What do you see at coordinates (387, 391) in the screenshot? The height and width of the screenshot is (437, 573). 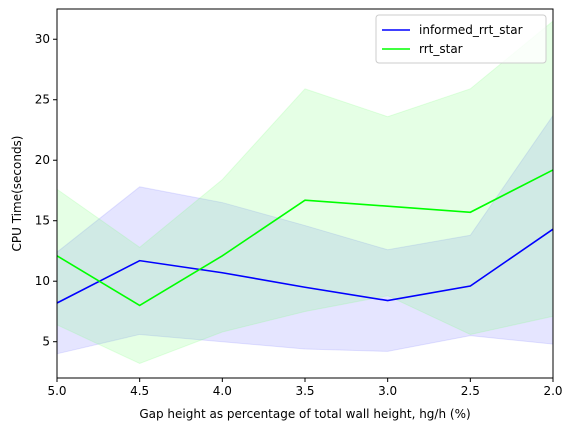 I see `x-tick-label: 3.0` at bounding box center [387, 391].